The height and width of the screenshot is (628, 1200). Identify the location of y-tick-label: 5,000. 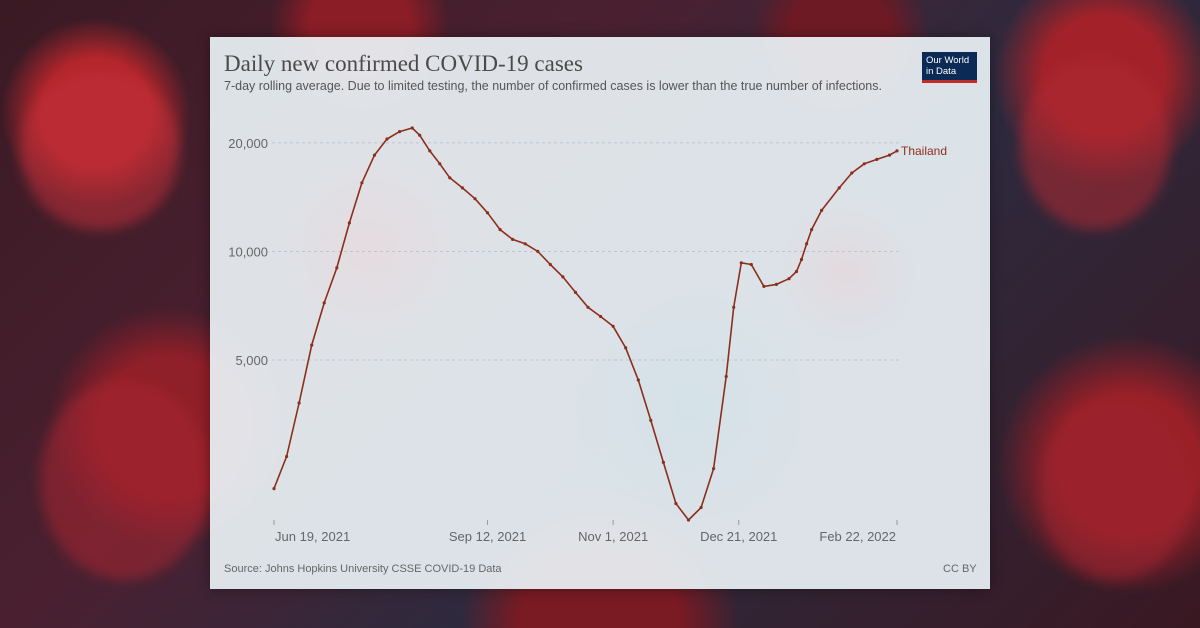
(251, 360).